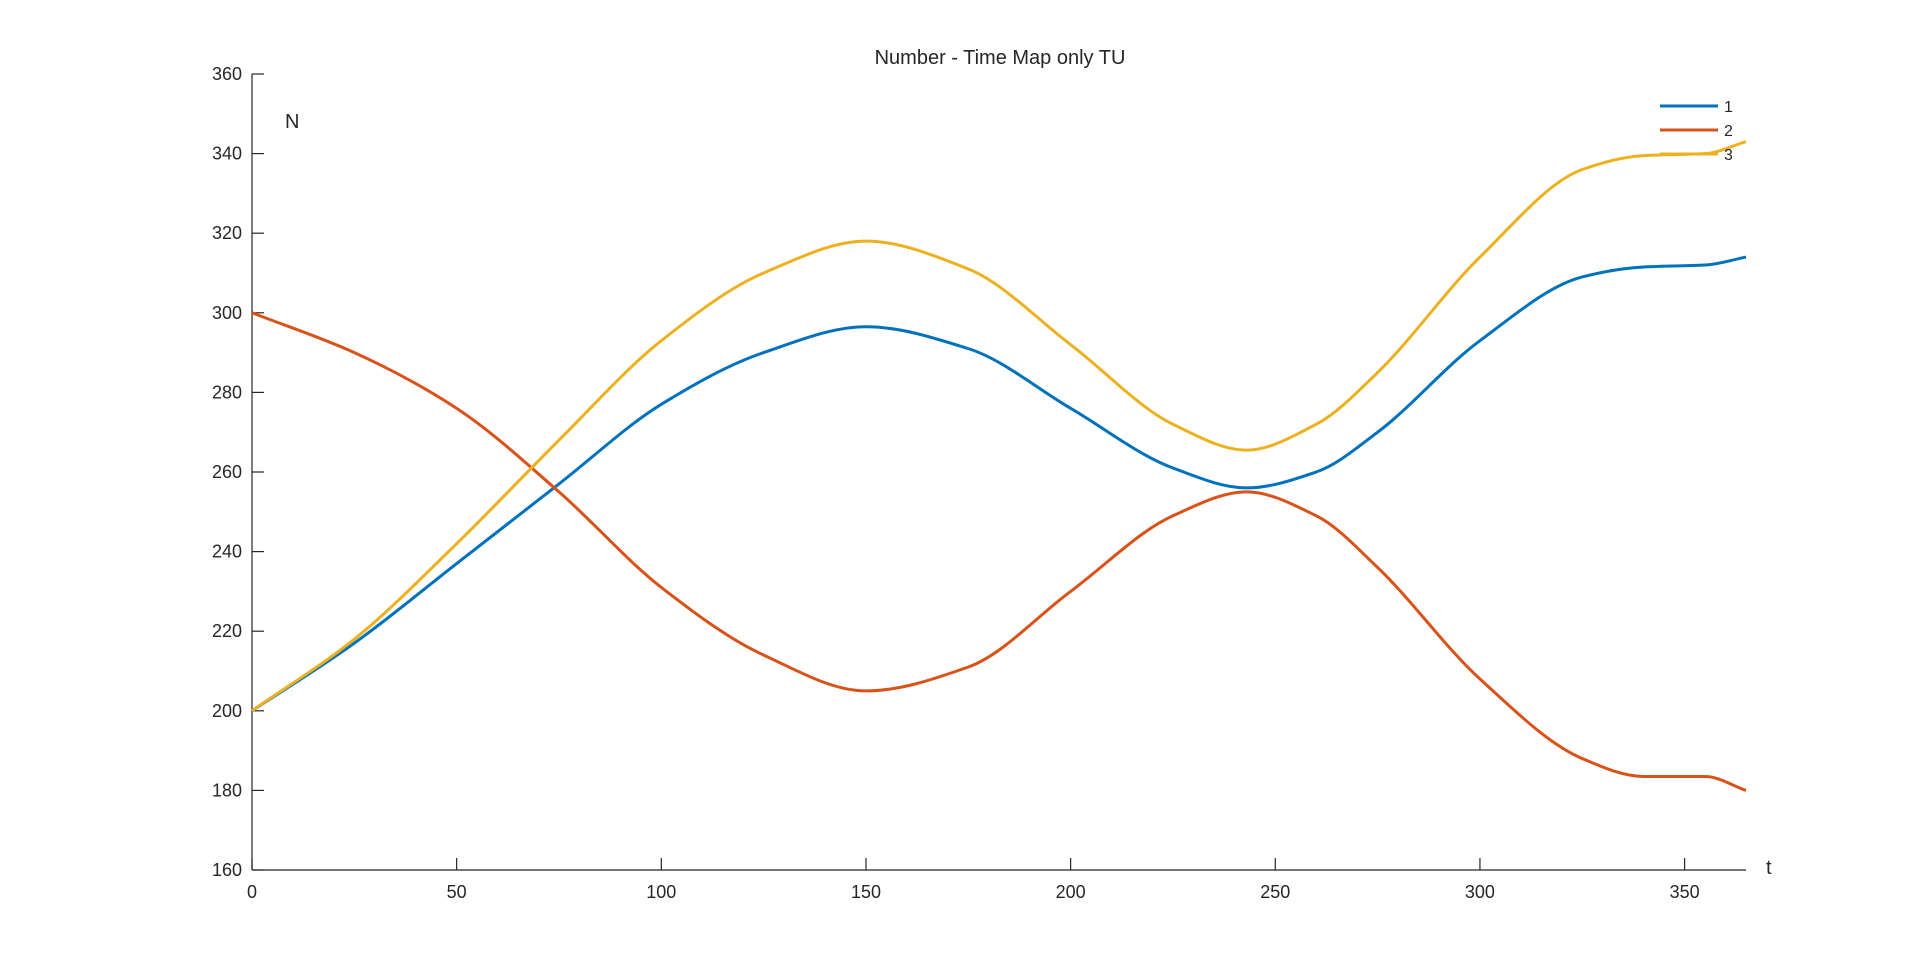  What do you see at coordinates (227, 552) in the screenshot?
I see `y-tick-label: 240` at bounding box center [227, 552].